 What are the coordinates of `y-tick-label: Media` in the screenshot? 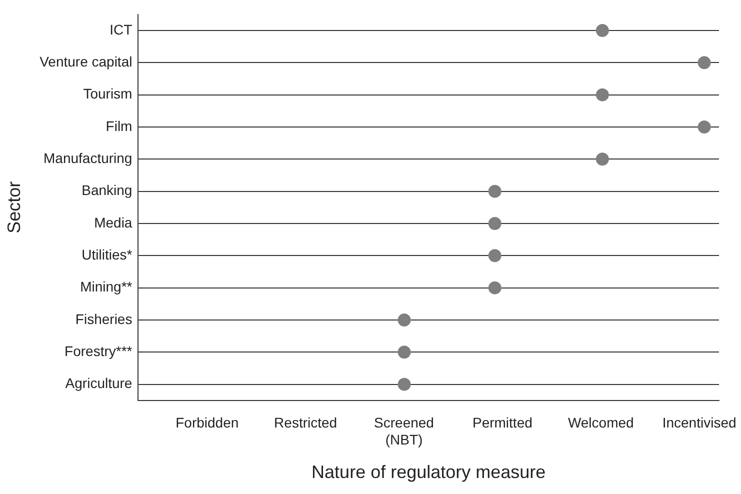 It's located at (113, 222).